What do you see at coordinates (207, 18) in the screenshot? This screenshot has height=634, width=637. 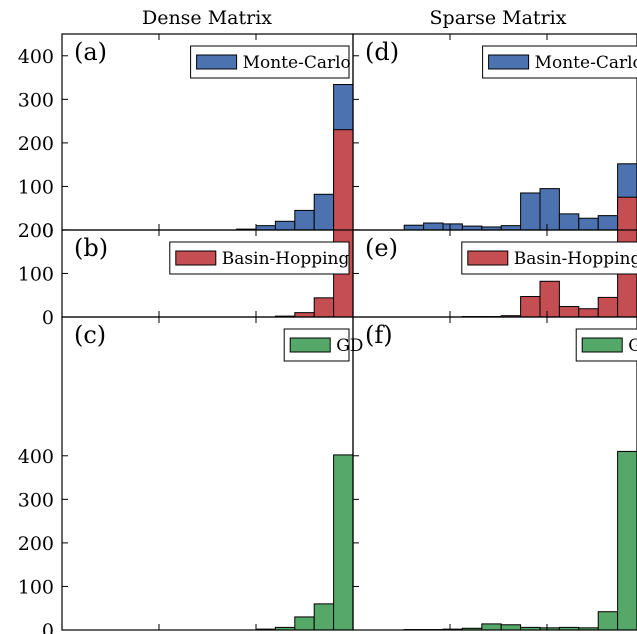 I see `column-title-dense: Dense Matrix` at bounding box center [207, 18].